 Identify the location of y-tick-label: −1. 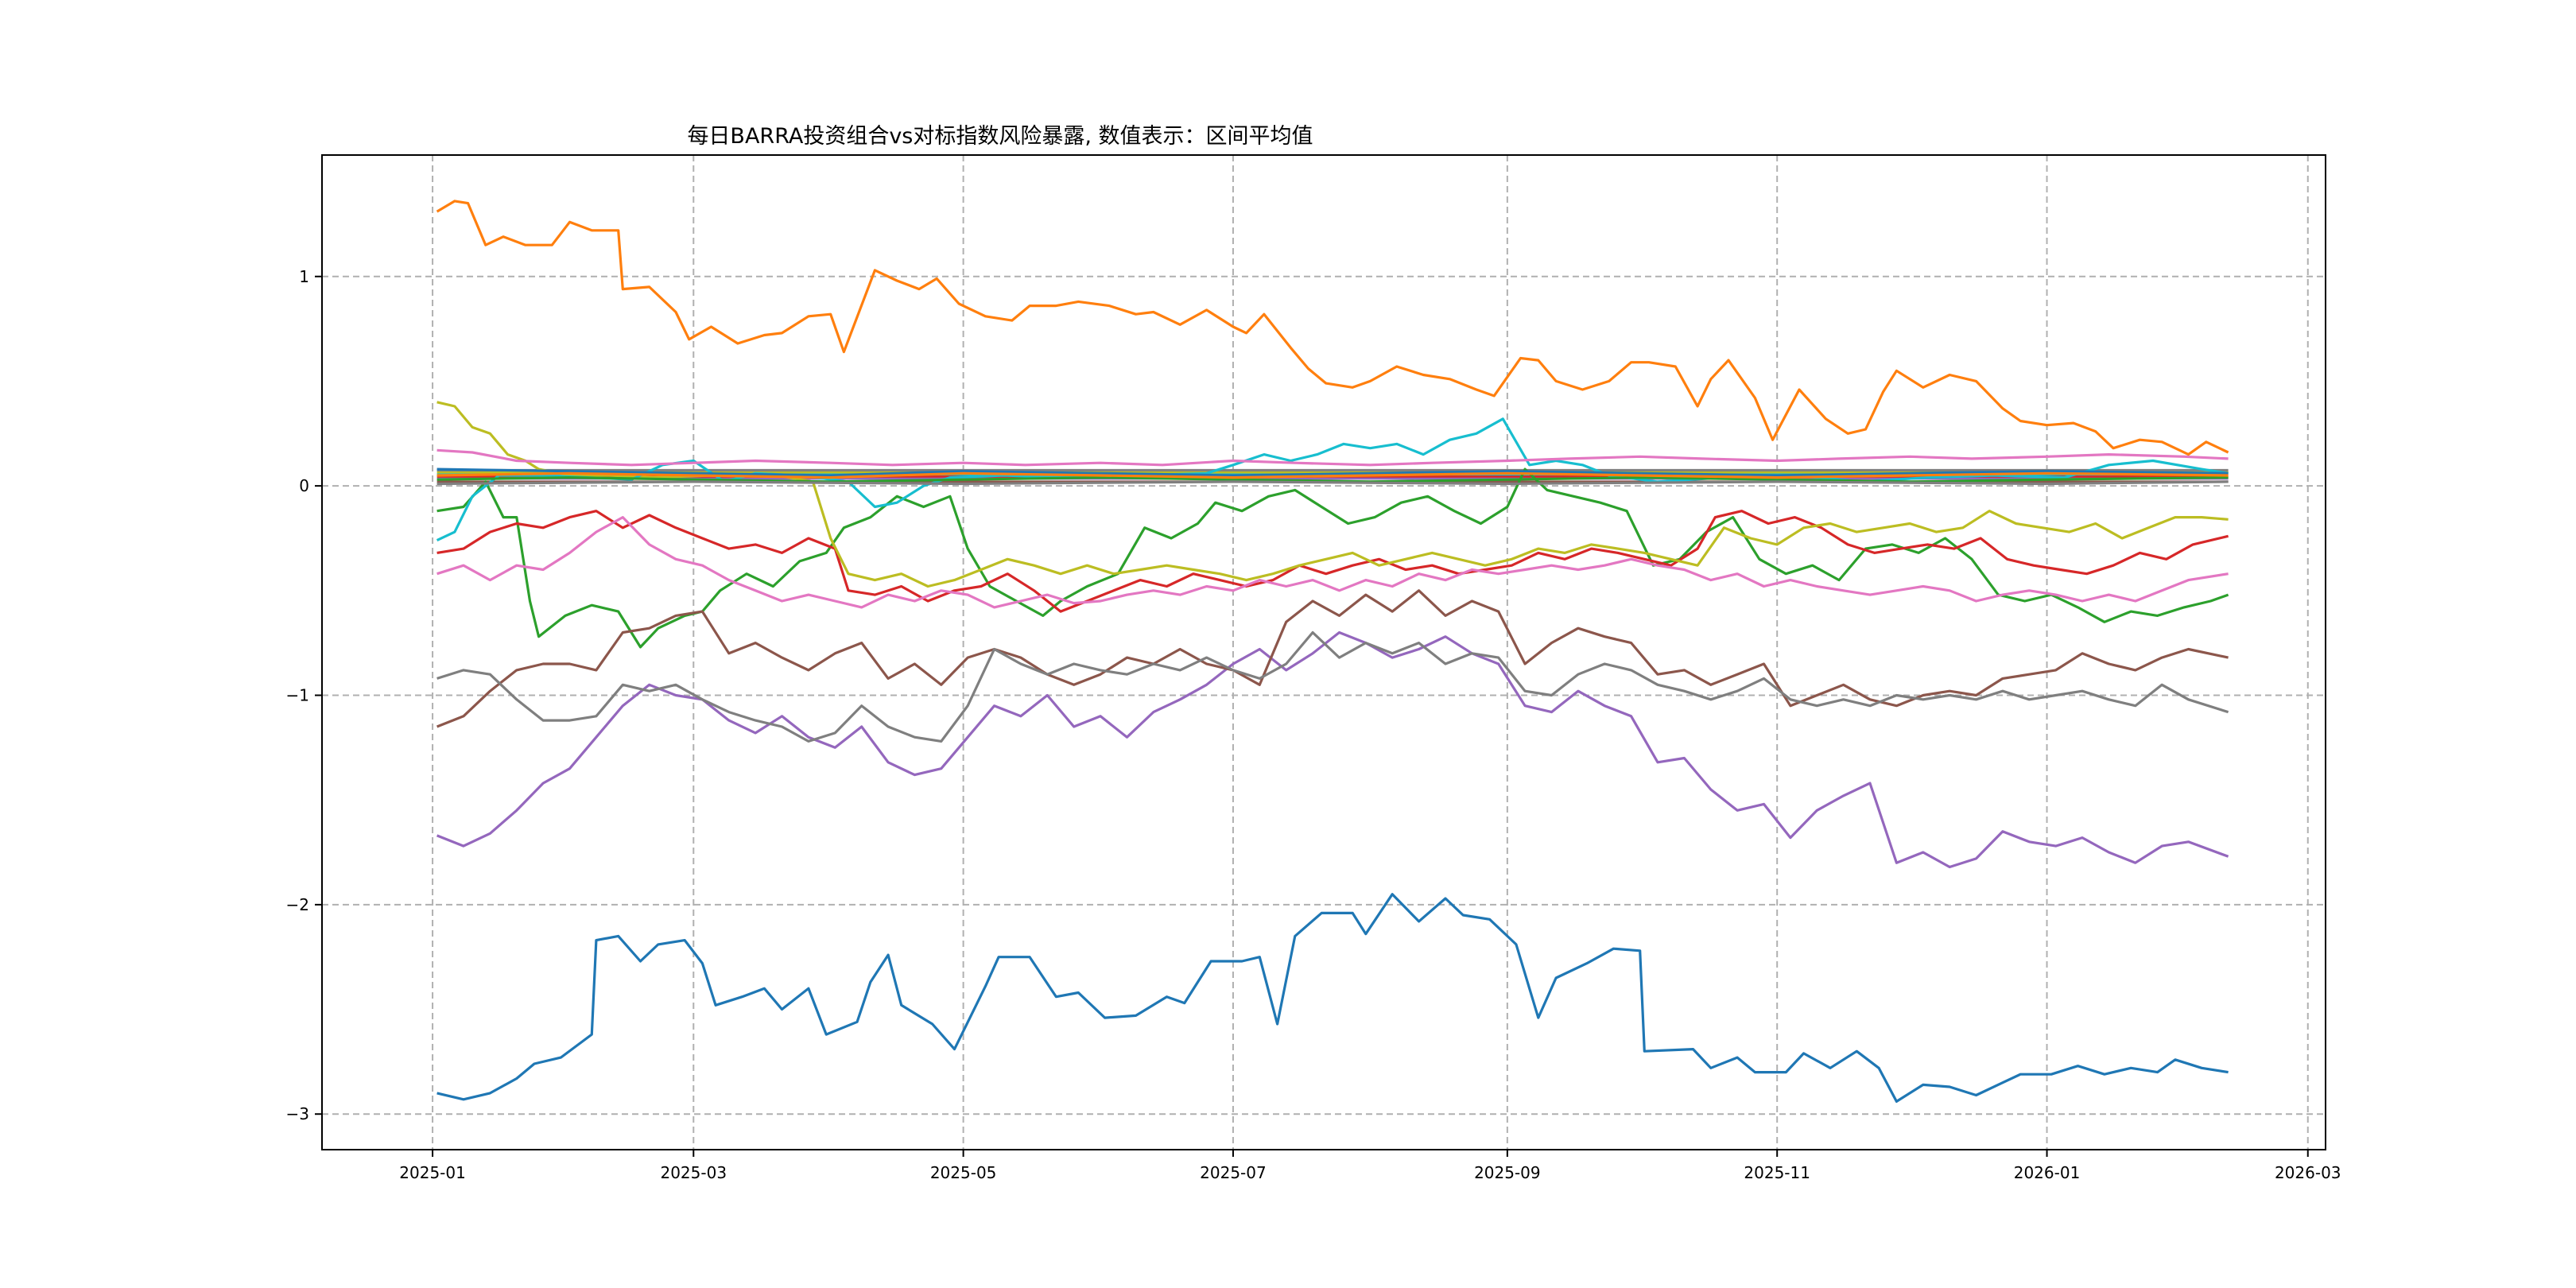
(297, 694).